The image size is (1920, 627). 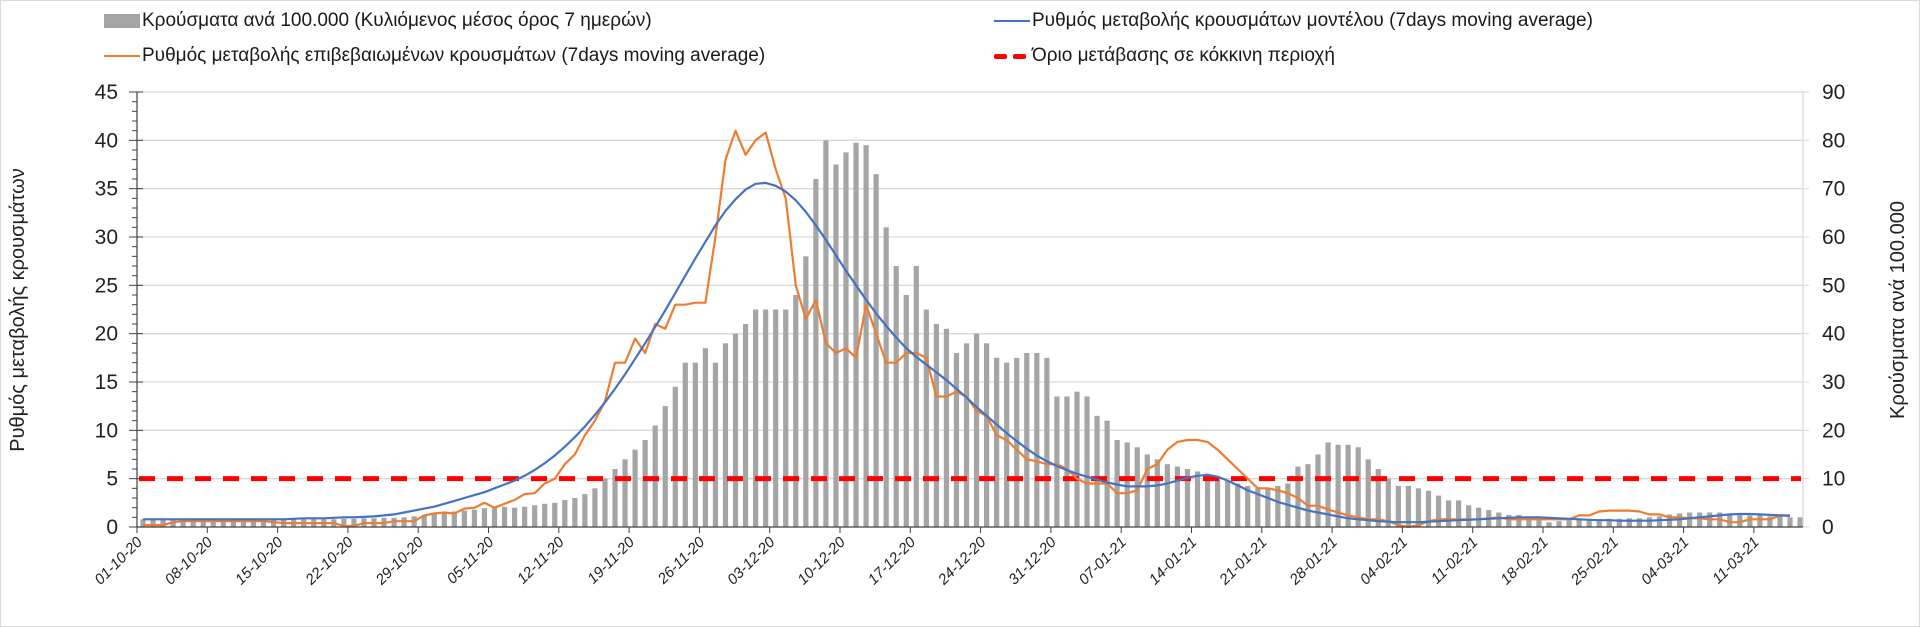 I want to click on x-tick-label: 18-02-21, so click(x=1524, y=561).